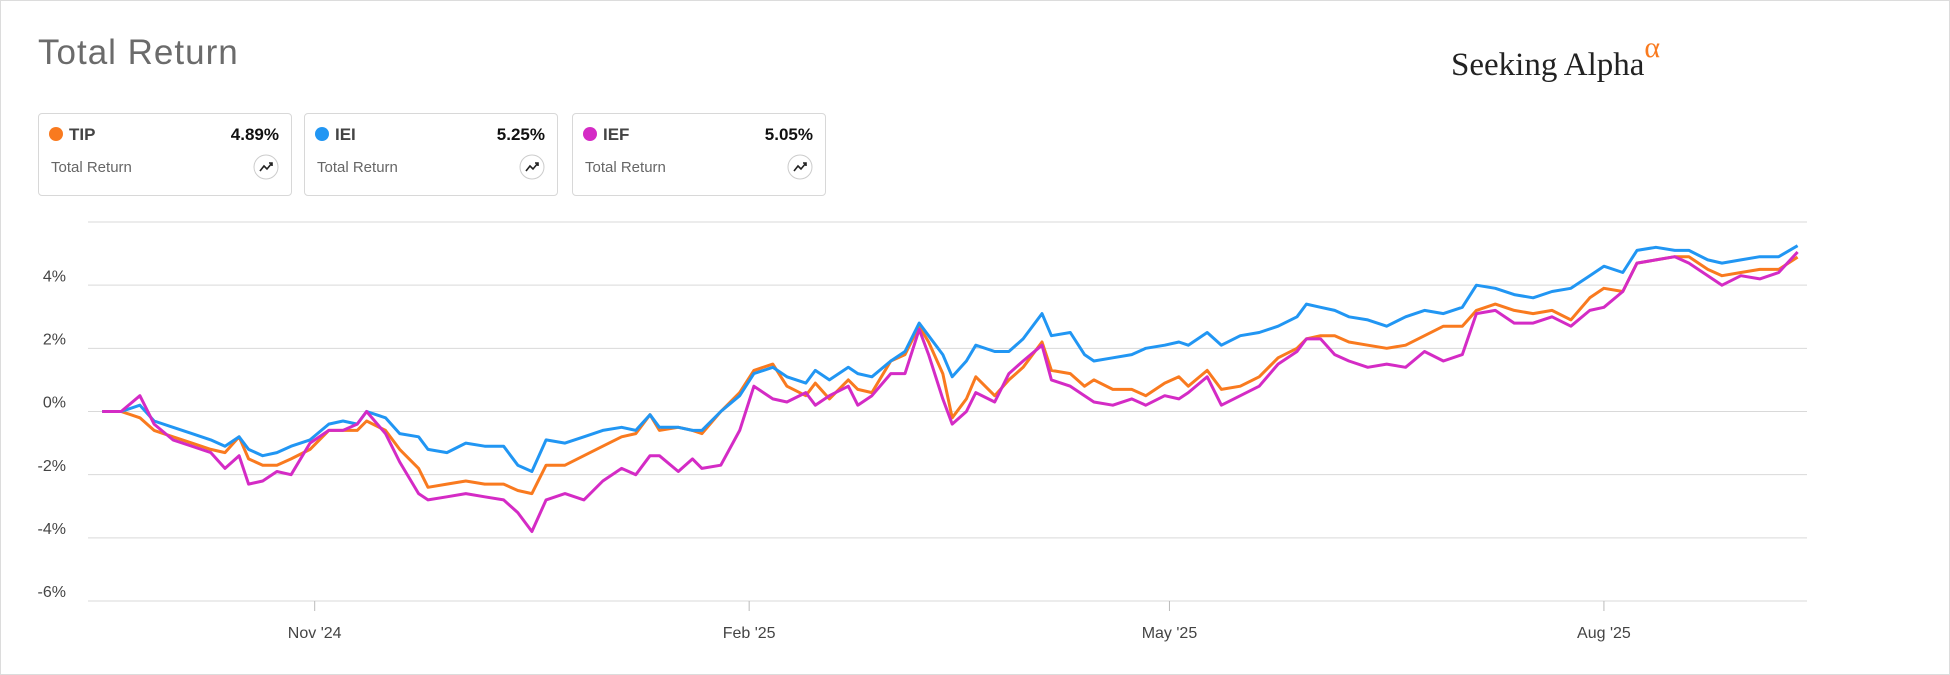  I want to click on y-tick-label: -6%, so click(52, 592).